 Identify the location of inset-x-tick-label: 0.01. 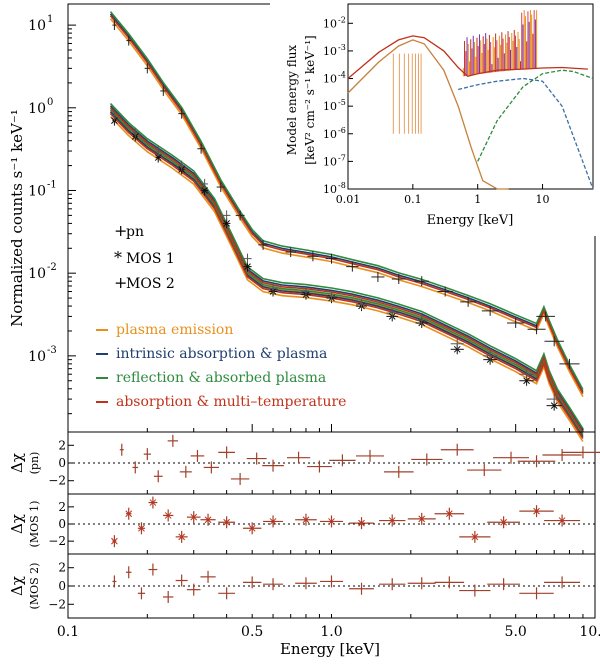
(348, 199).